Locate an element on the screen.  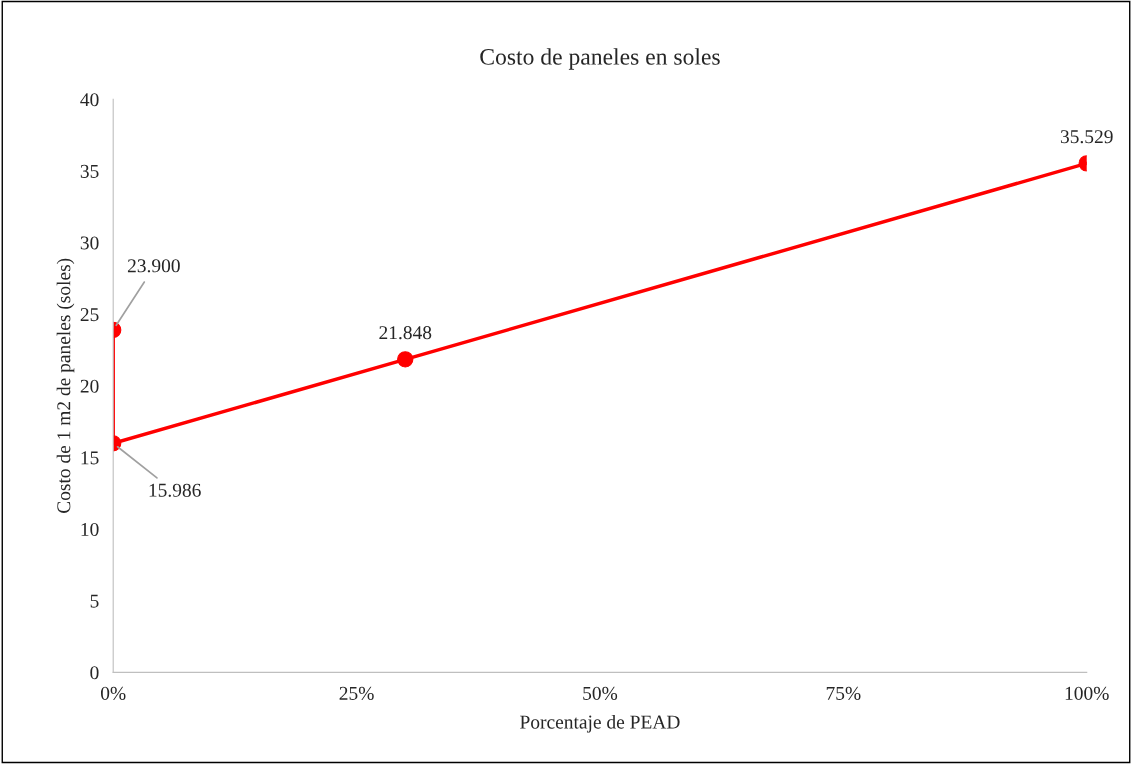
x-tick-label: 75% is located at coordinates (843, 693).